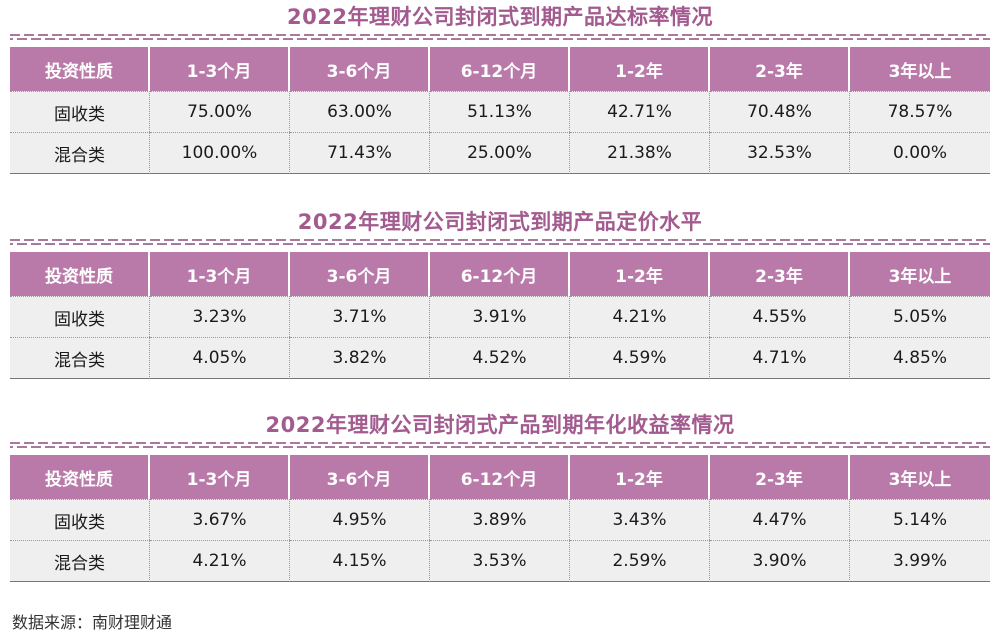 The width and height of the screenshot is (1000, 641). Describe the element at coordinates (920, 519) in the screenshot. I see `table-cell: 5.14%` at that location.